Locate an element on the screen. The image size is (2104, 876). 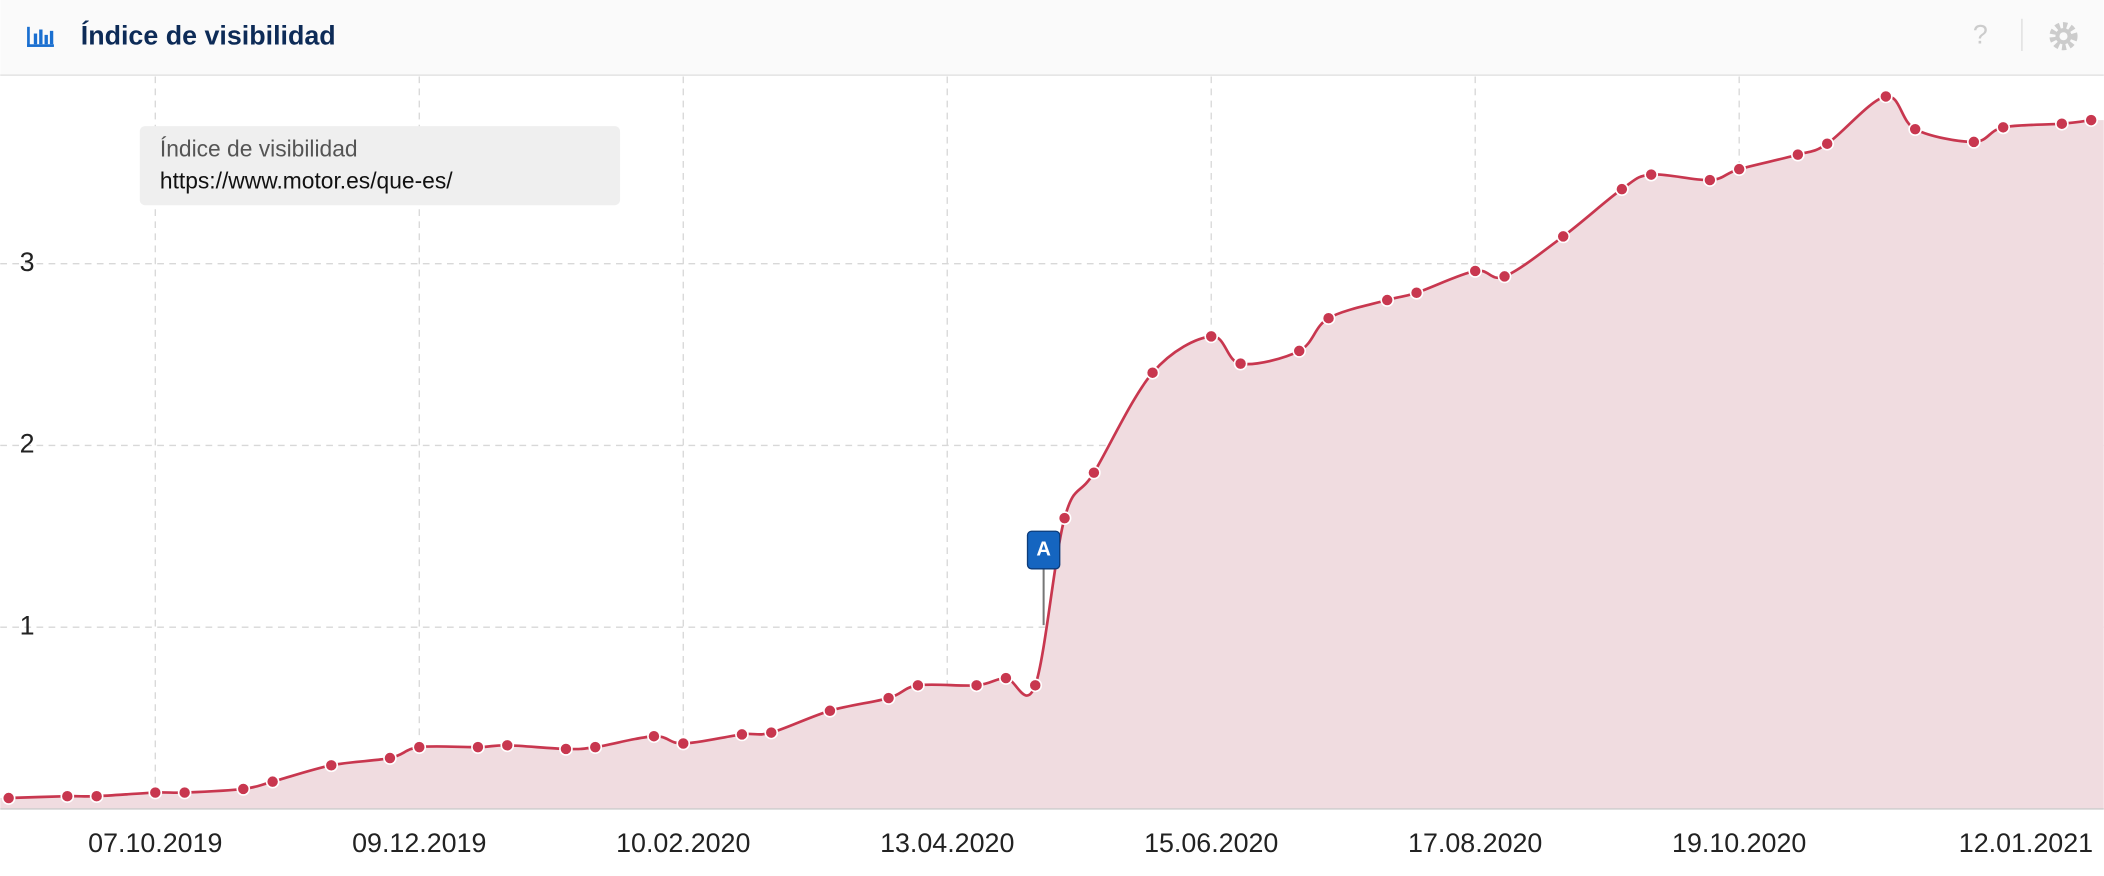
annotation-label: A is located at coordinates (1043, 549).